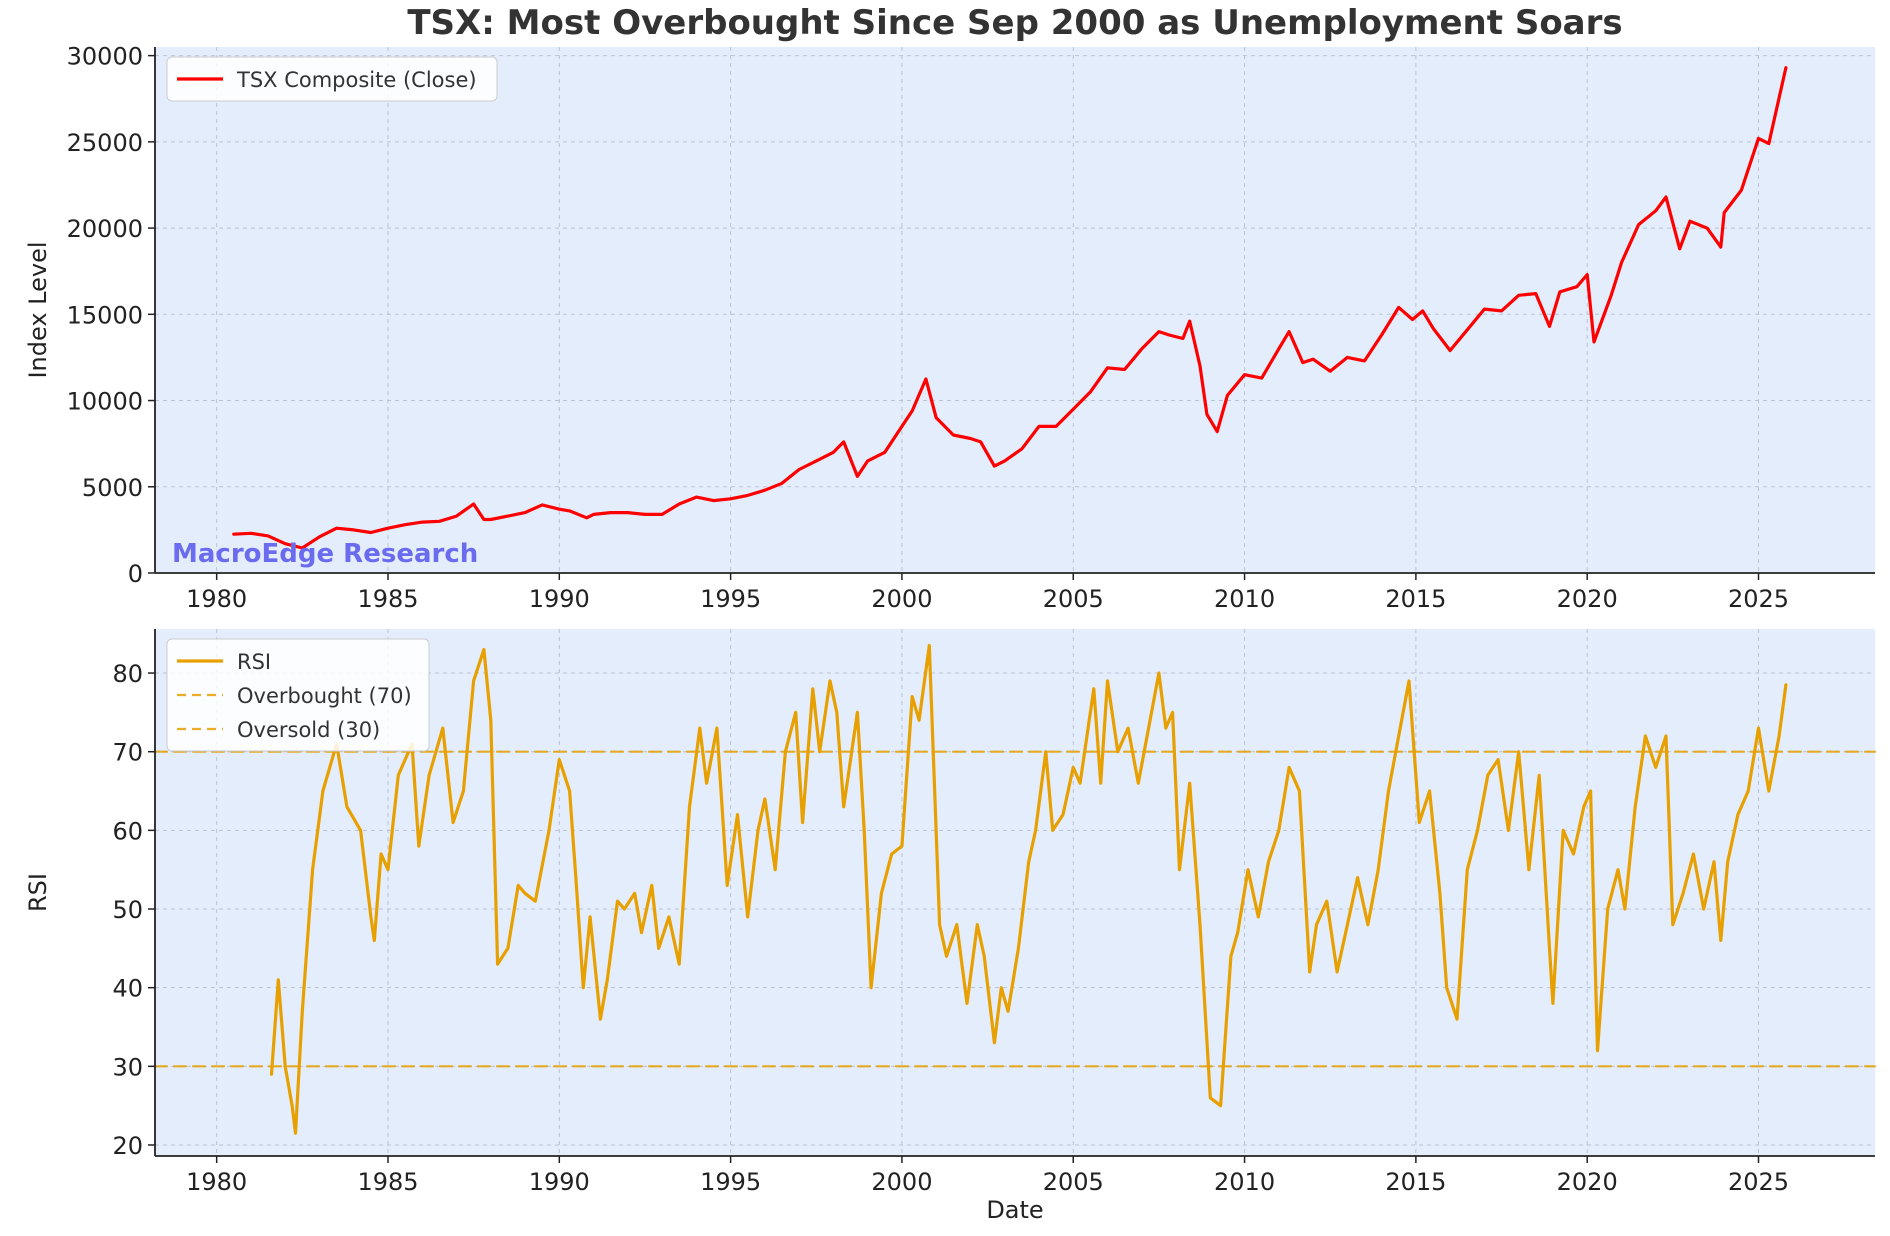 The width and height of the screenshot is (1890, 1236). Describe the element at coordinates (730, 1182) in the screenshot. I see `rsi-x-tick-label: 1995` at that location.